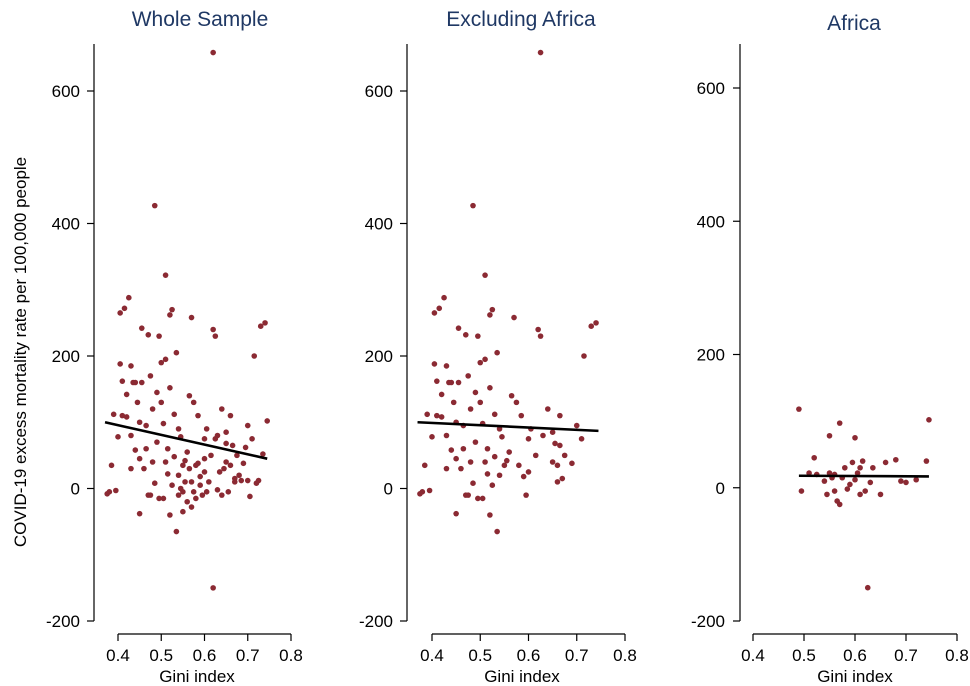 This screenshot has height=686, width=970. I want to click on y-tick-label: 200, so click(379, 356).